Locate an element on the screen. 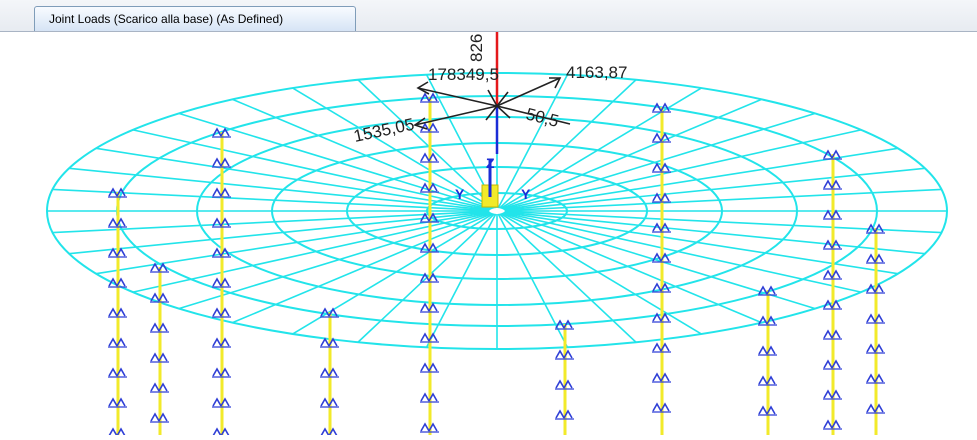 This screenshot has height=440, width=977. arrowhead-left-bottom is located at coordinates (420, 123).